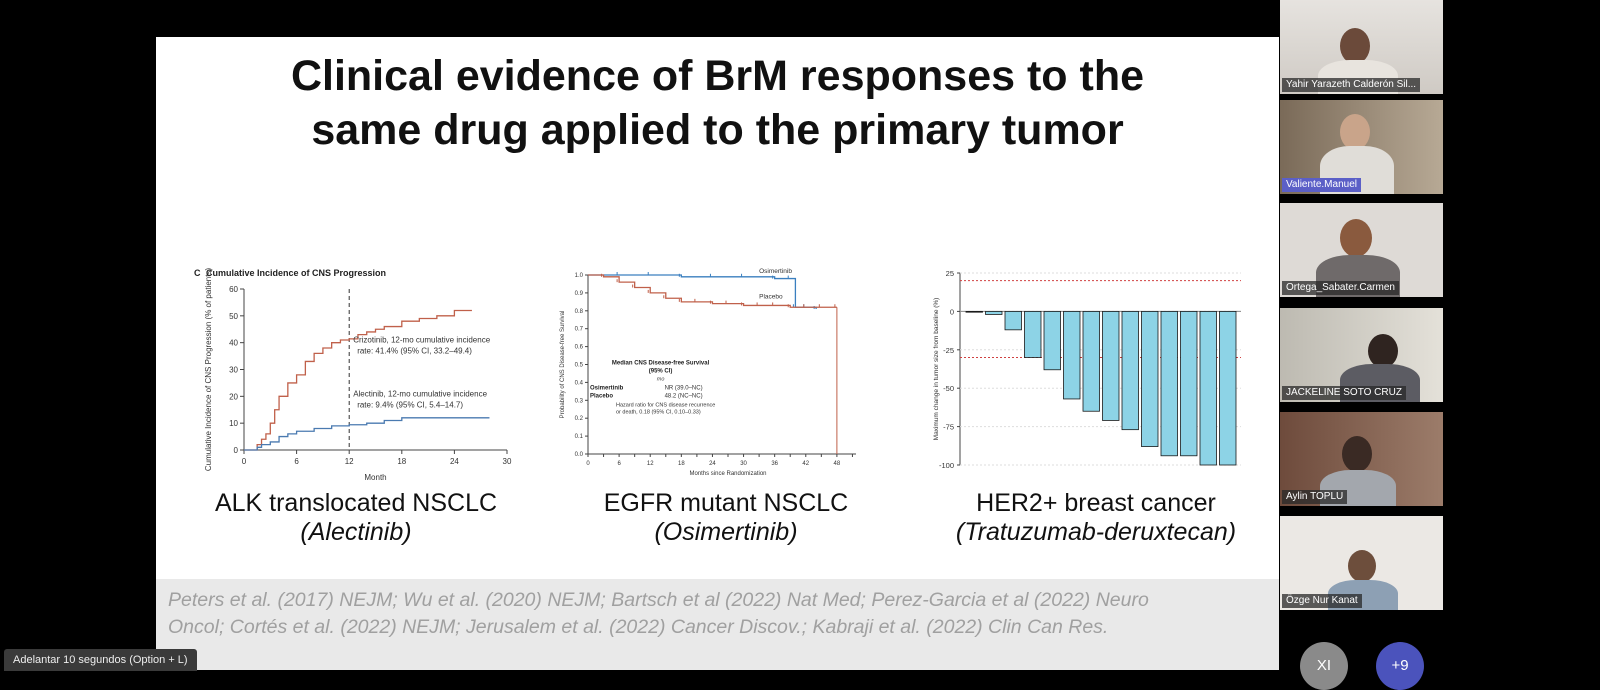 The width and height of the screenshot is (1600, 690). Describe the element at coordinates (771, 296) in the screenshot. I see `series-label-placebo: Placebo` at that location.